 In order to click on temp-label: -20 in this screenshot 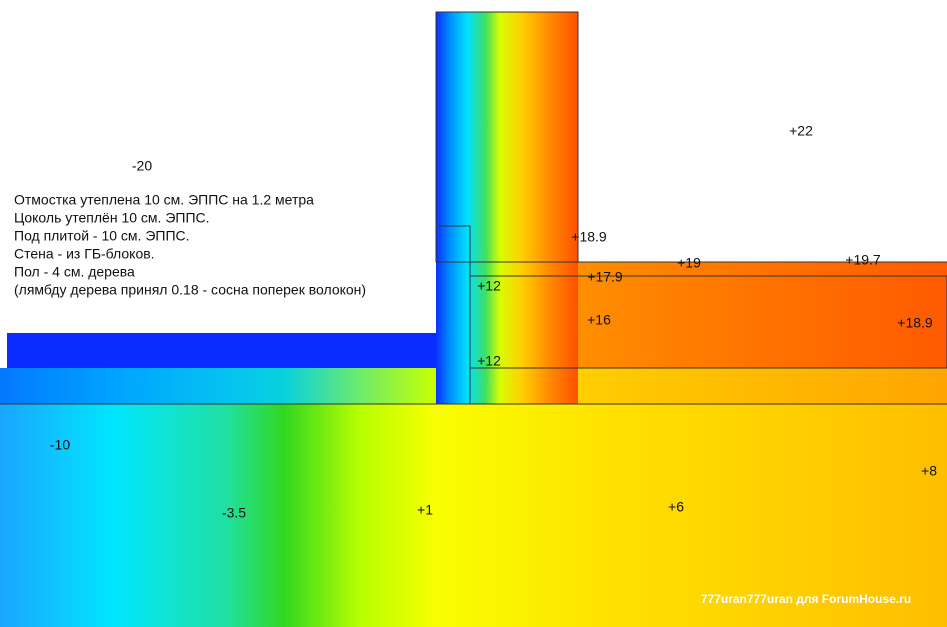, I will do `click(142, 166)`.